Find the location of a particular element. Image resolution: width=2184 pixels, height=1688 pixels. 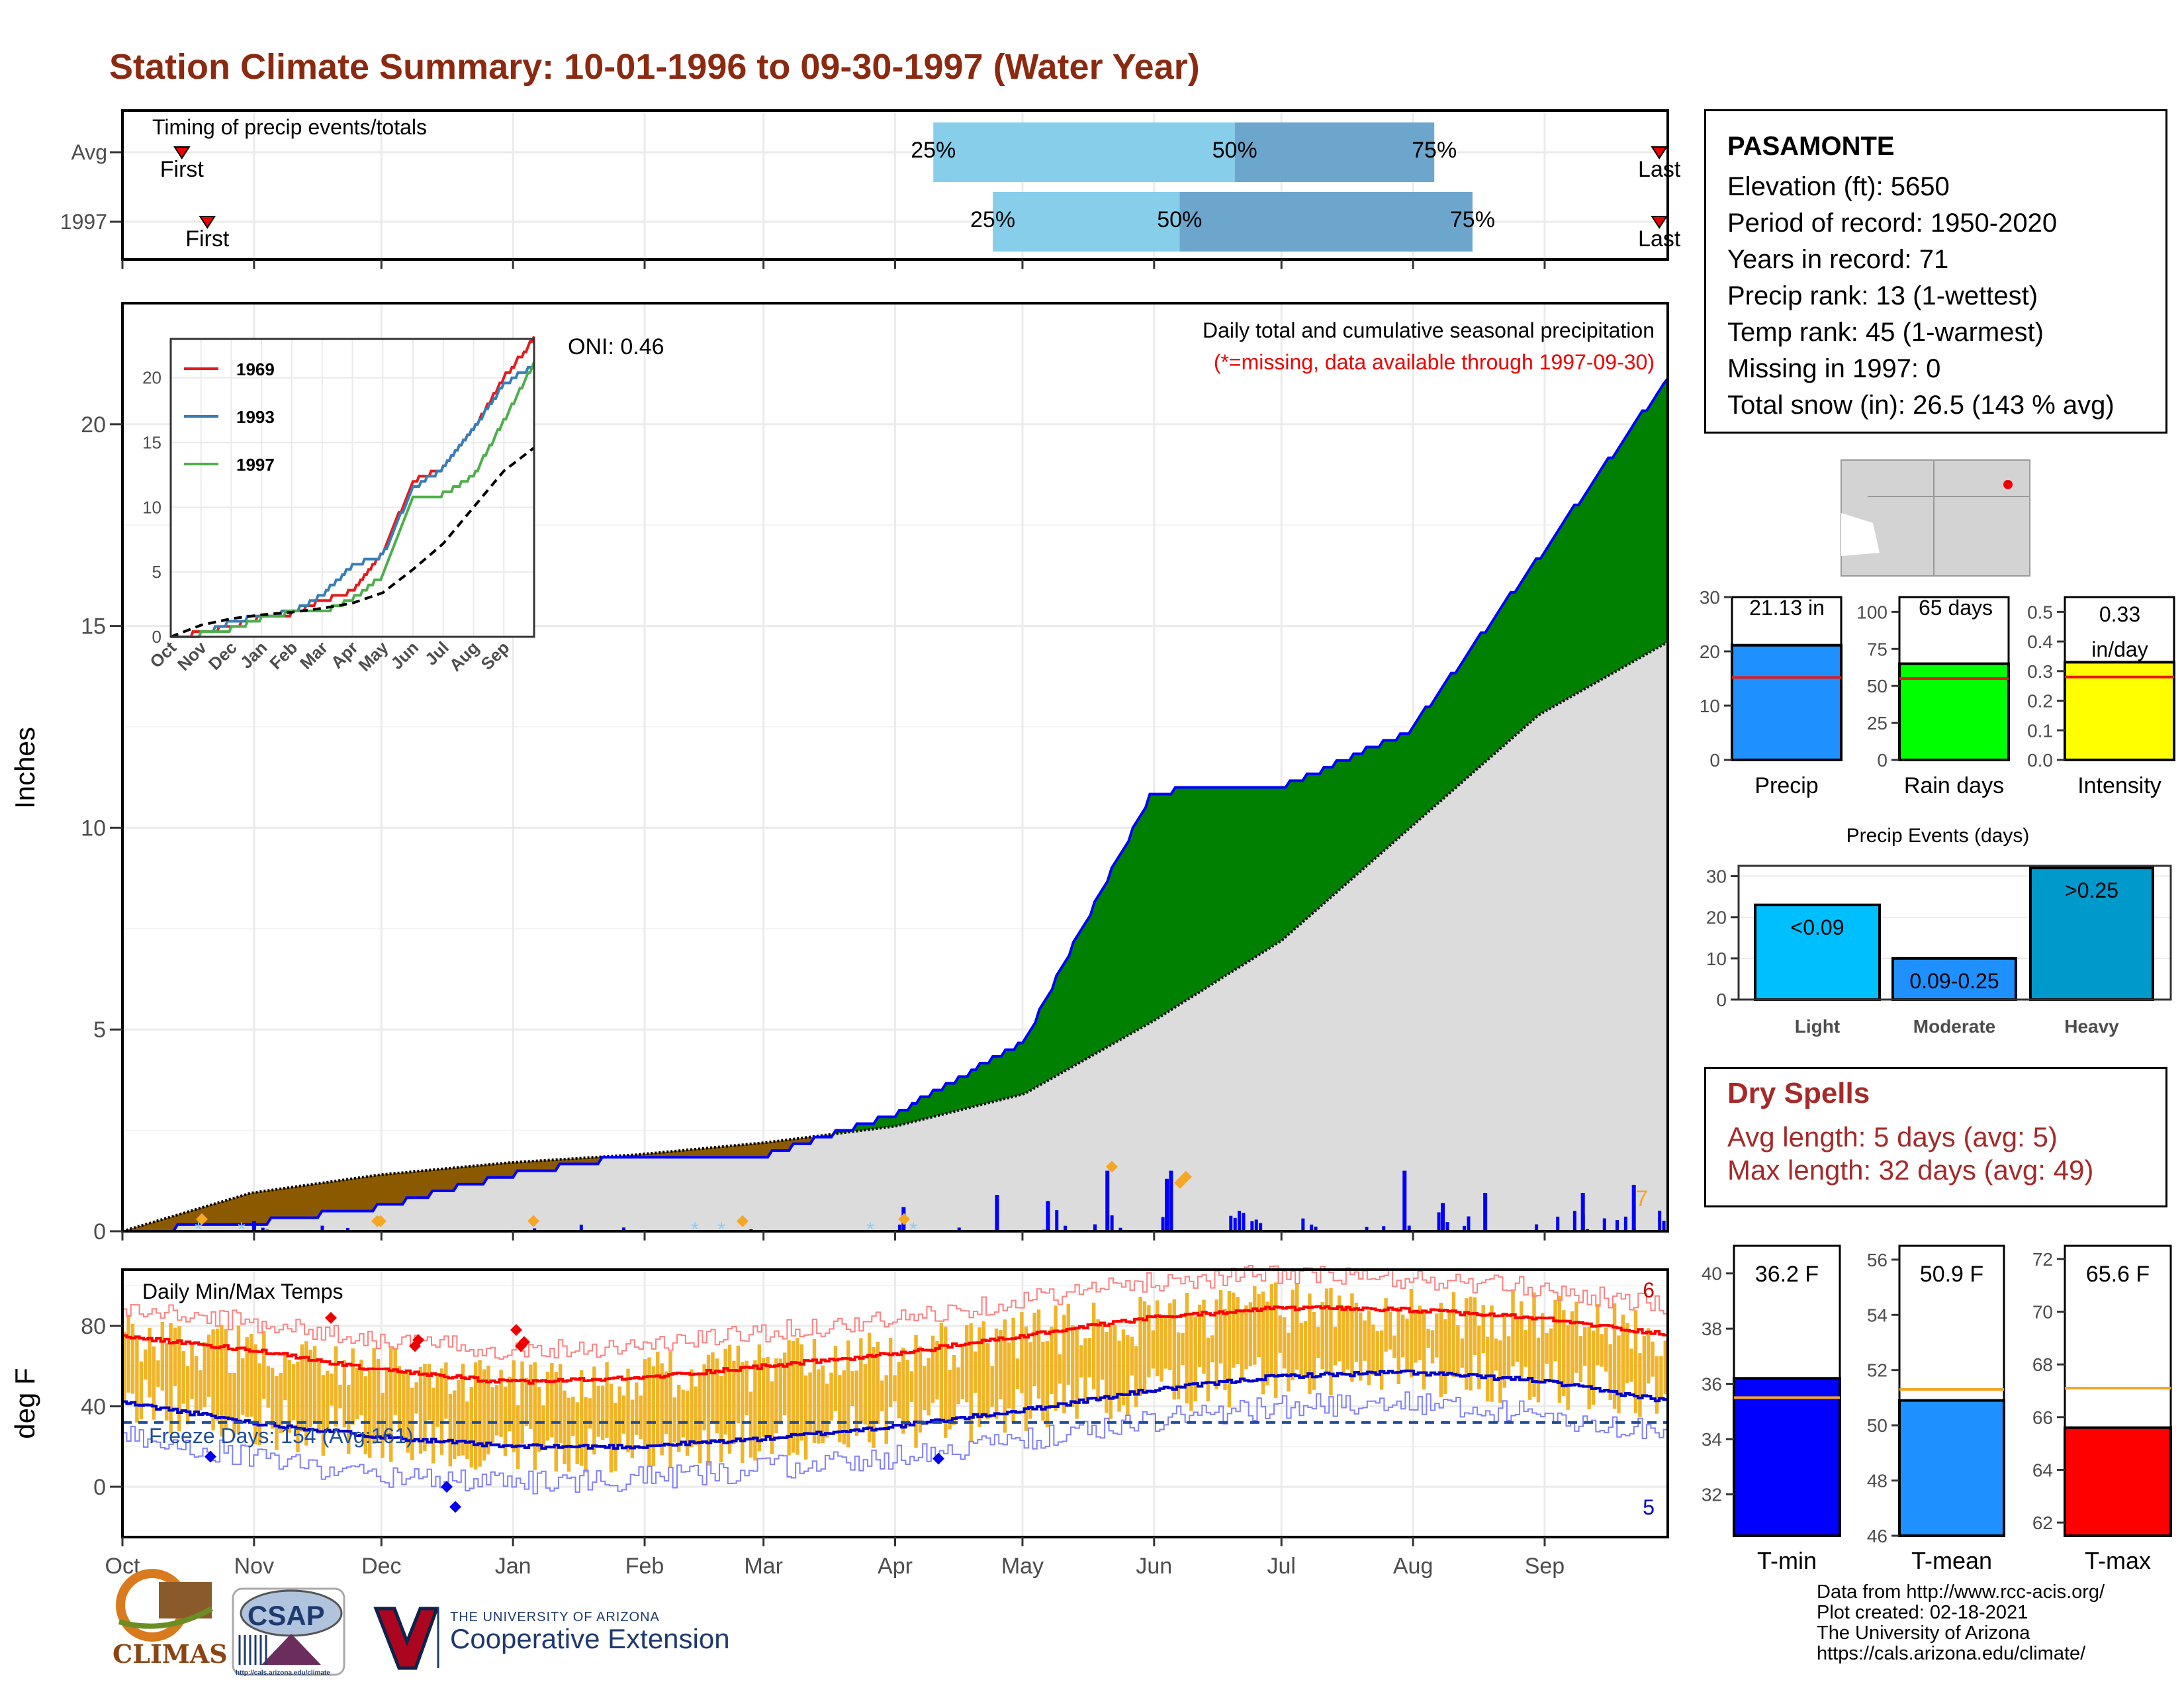

location-map is located at coordinates (1935, 518).